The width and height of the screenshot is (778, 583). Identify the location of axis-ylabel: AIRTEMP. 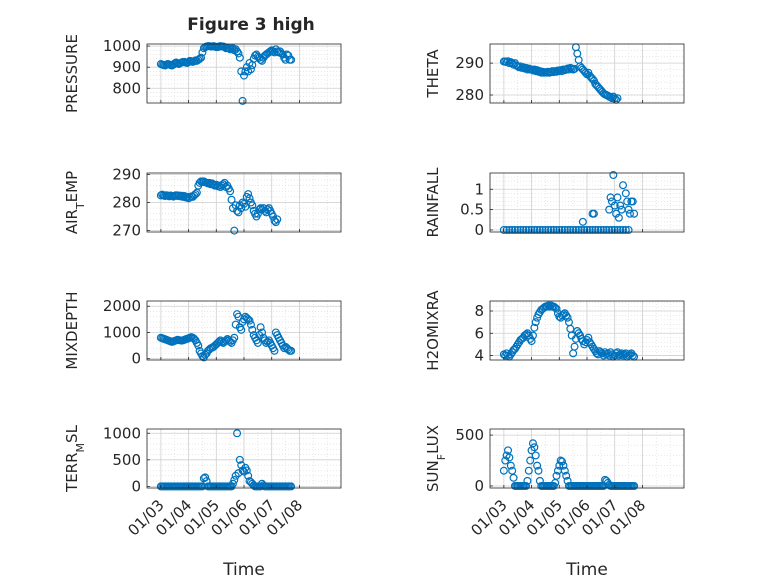
(75, 202).